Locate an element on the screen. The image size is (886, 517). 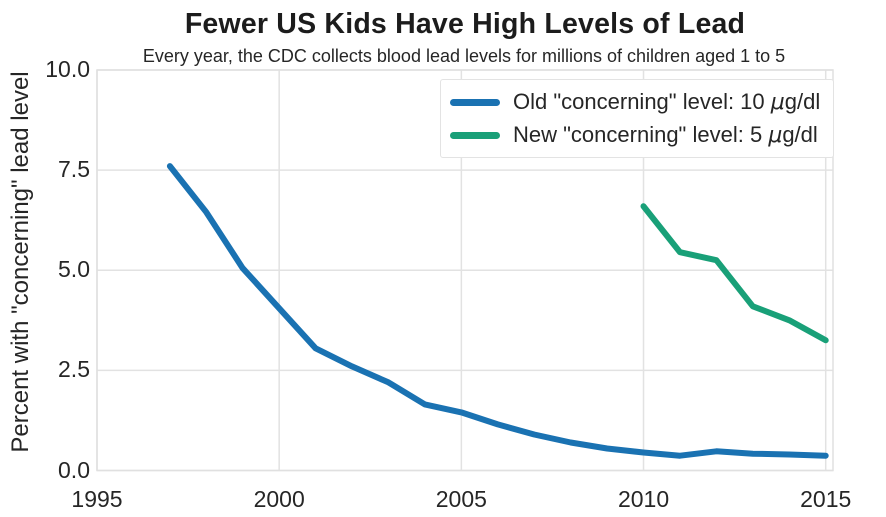
y-tick-label: 2.5 is located at coordinates (74, 369).